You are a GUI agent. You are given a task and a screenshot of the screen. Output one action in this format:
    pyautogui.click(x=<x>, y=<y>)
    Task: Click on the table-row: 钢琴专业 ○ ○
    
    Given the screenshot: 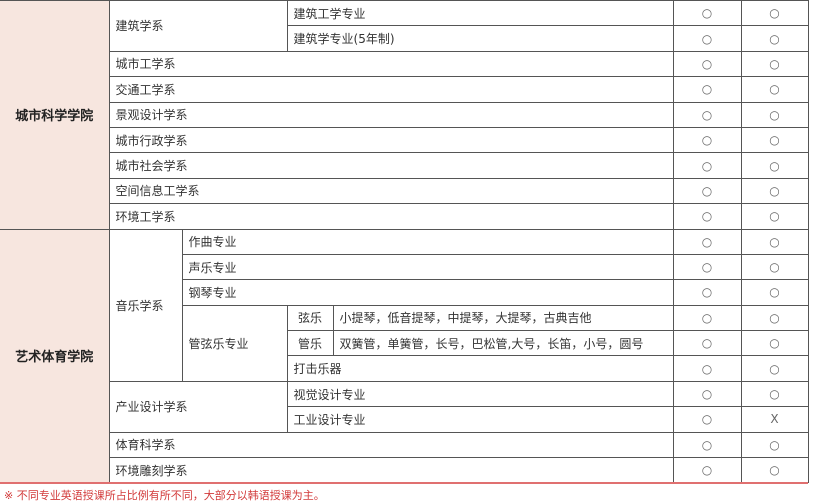 What is the action you would take?
    pyautogui.click(x=404, y=292)
    